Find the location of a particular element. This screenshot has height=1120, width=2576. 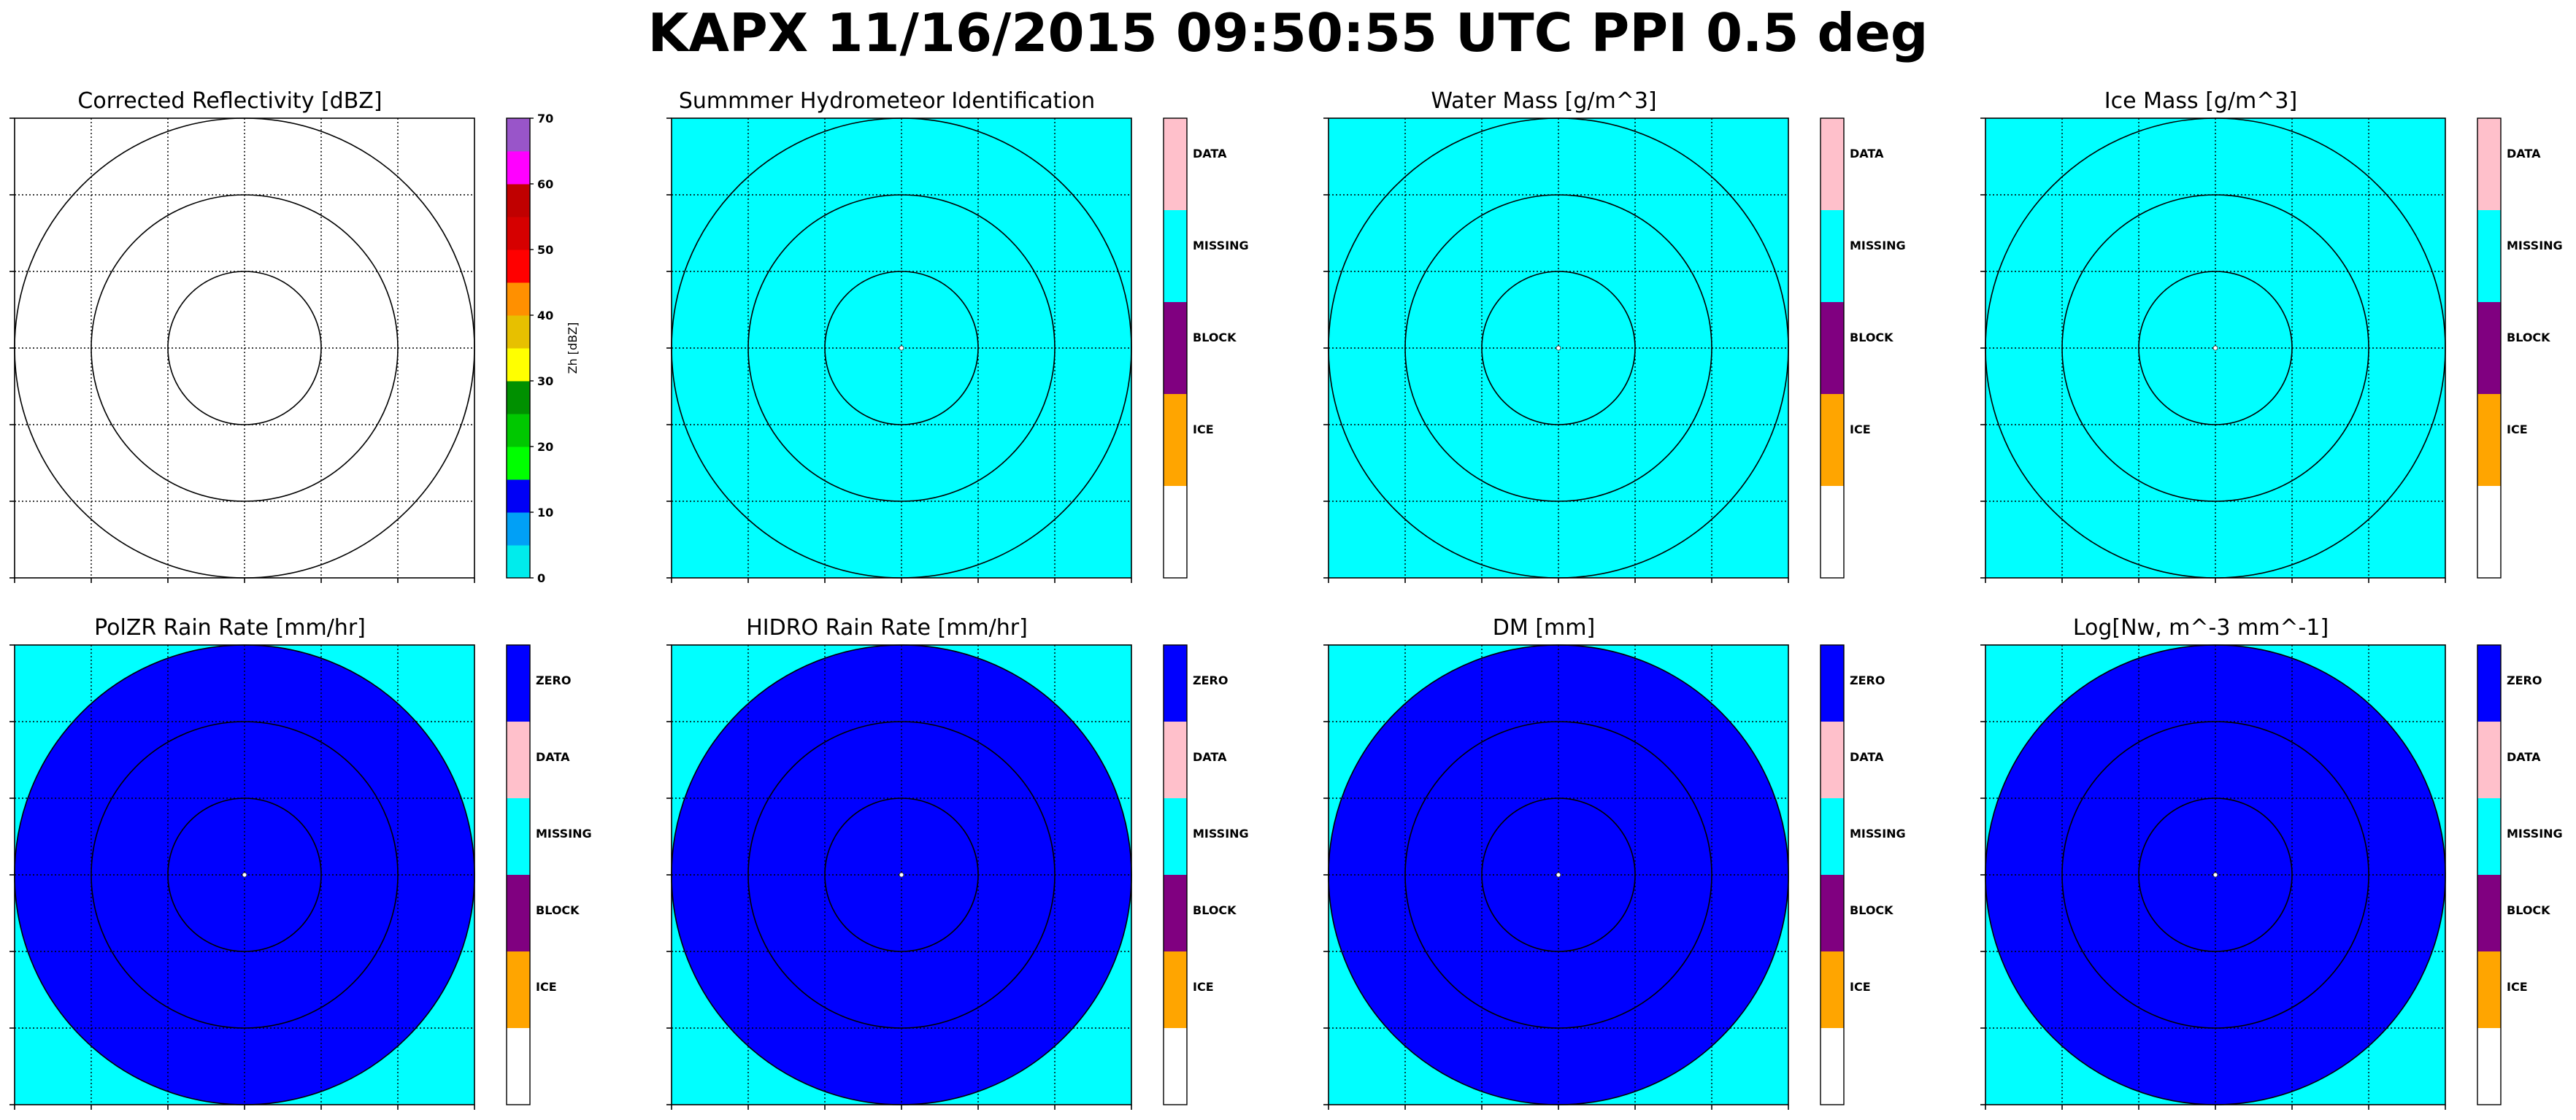

colorbar-tick-label: 50 is located at coordinates (545, 250).